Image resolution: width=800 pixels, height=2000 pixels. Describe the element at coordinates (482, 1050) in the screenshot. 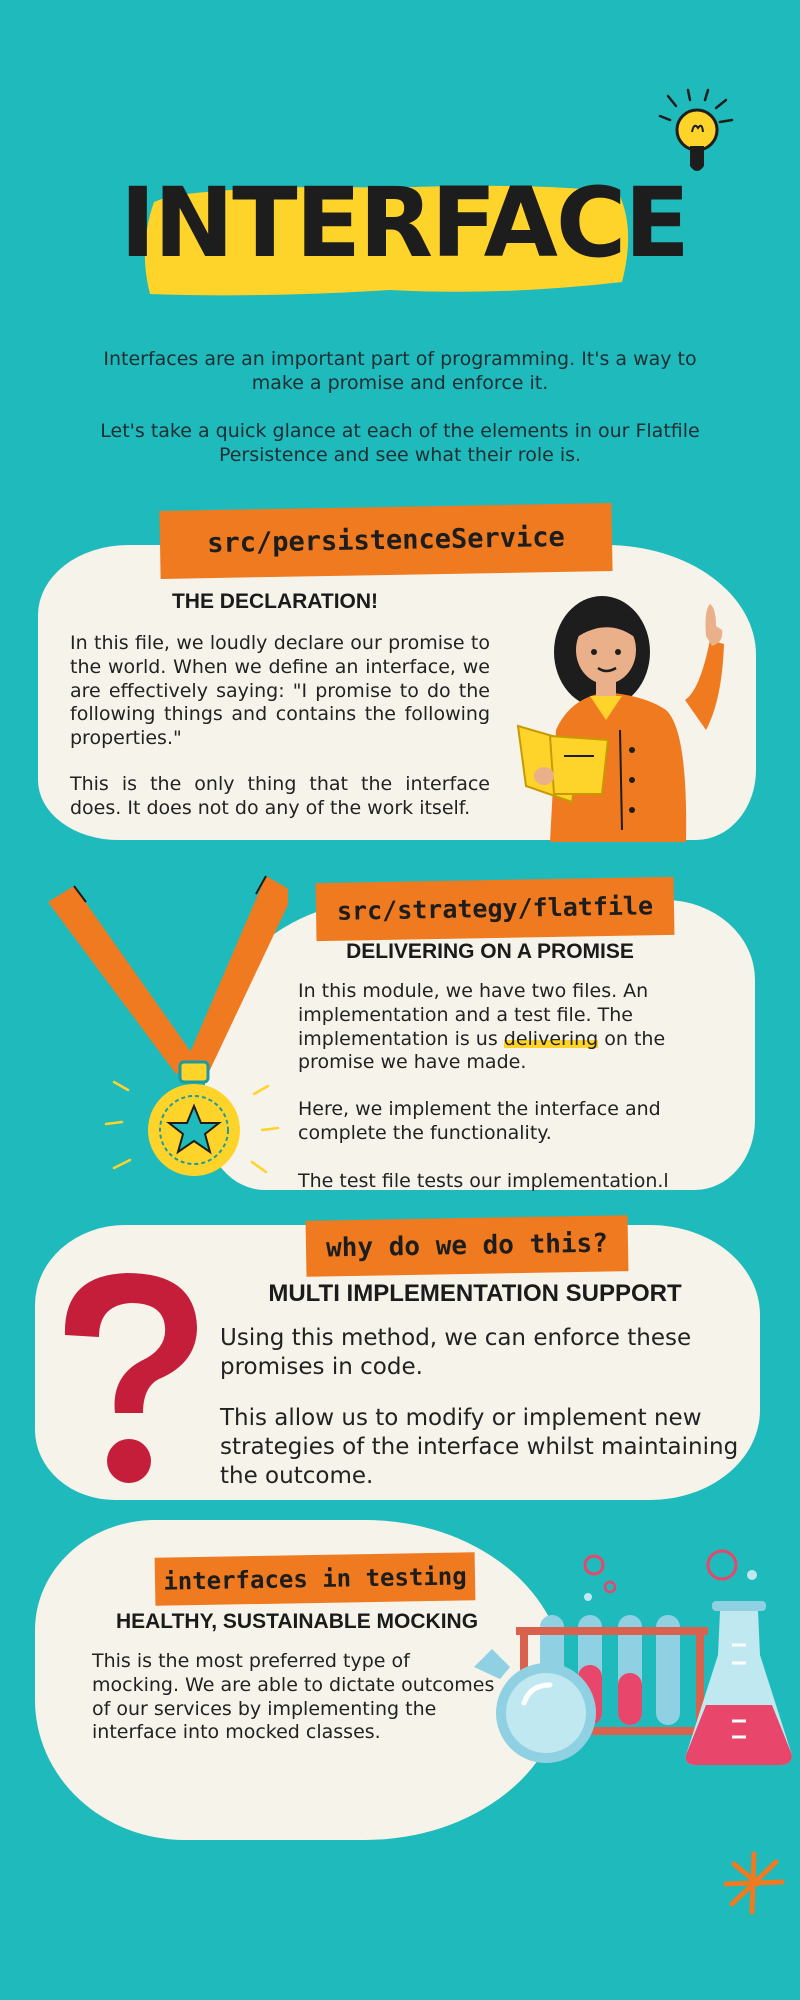

I see `section2-paragraph-1-end: on the promise we have made.` at that location.